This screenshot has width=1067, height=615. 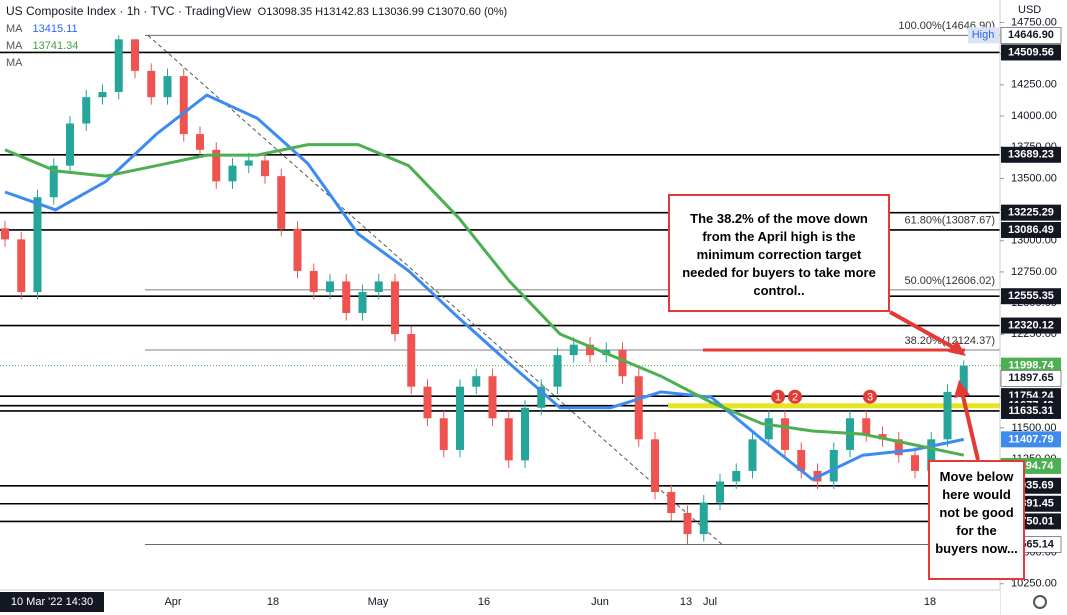 I want to click on y-tick-label: 14000.00, so click(x=1034, y=116).